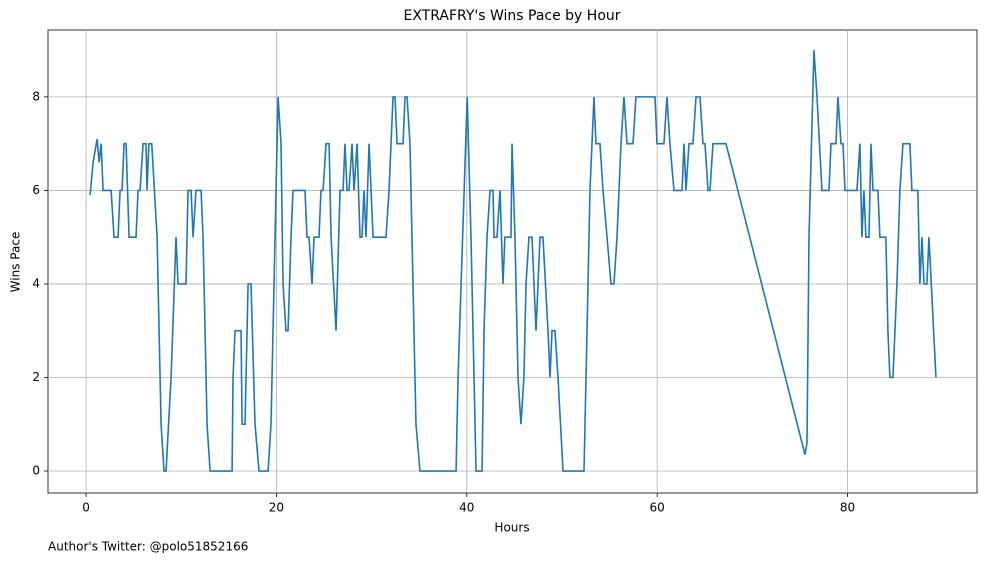 Image resolution: width=988 pixels, height=562 pixels. What do you see at coordinates (276, 508) in the screenshot?
I see `x-tick-label: 20` at bounding box center [276, 508].